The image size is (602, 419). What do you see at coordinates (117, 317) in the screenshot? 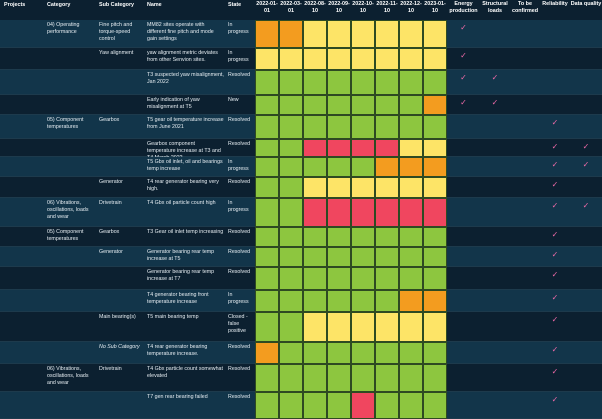
I see `sub-category: Main bearing(s)` at bounding box center [117, 317].